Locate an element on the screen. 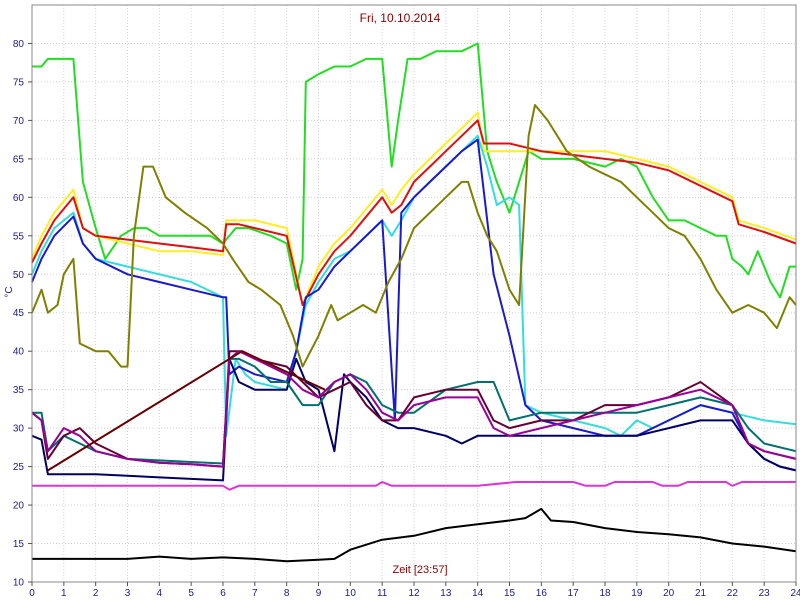 The image size is (800, 600). x-tick-label-24: 24 is located at coordinates (795, 593).